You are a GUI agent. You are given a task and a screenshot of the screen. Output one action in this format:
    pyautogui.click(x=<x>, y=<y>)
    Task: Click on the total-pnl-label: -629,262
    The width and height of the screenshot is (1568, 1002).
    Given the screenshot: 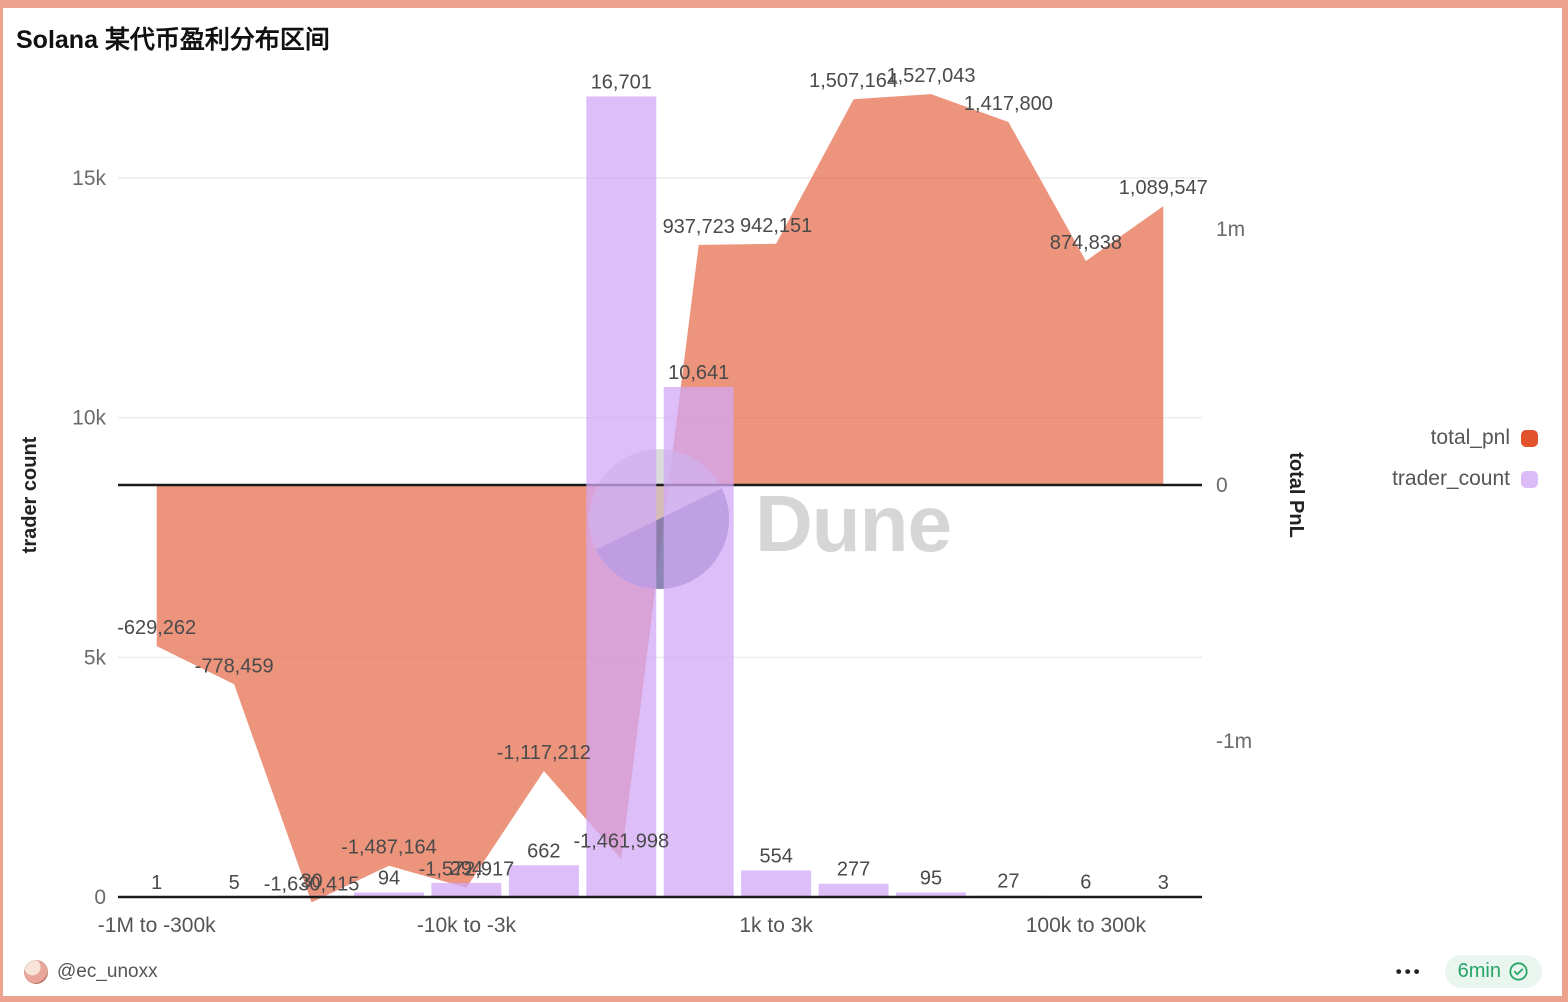 What is the action you would take?
    pyautogui.click(x=156, y=628)
    